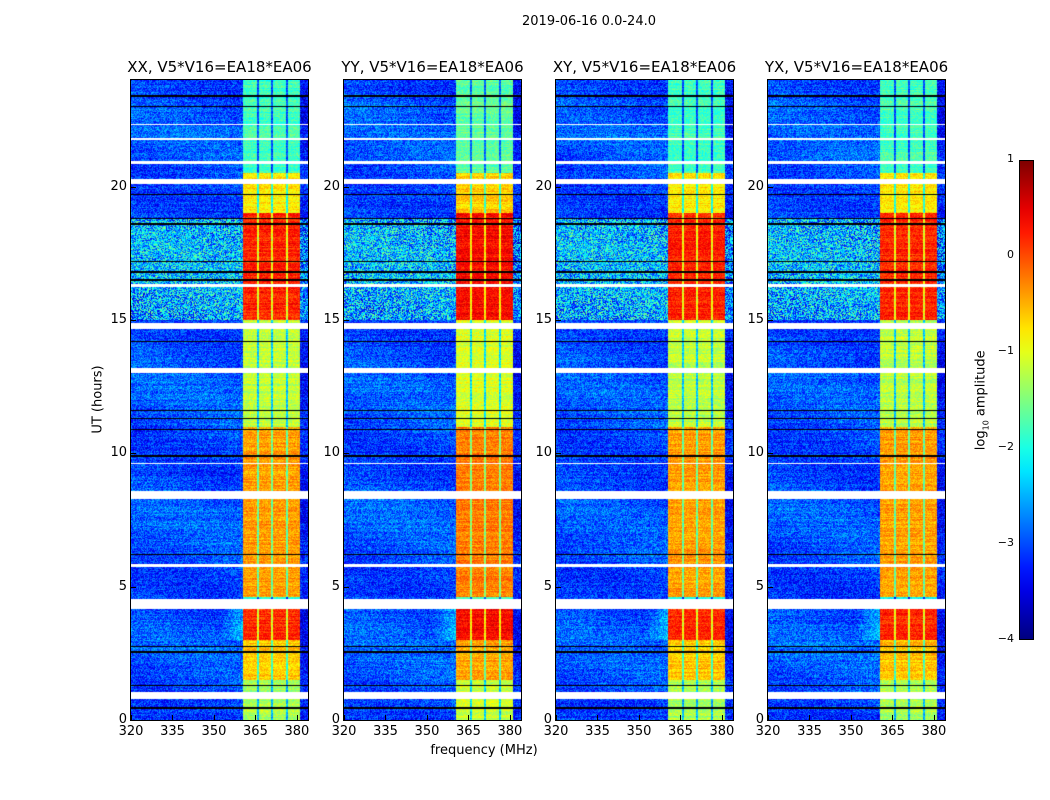 Image resolution: width=1050 pixels, height=800 pixels. I want to click on colorbar-tick-label: −2, so click(1005, 446).